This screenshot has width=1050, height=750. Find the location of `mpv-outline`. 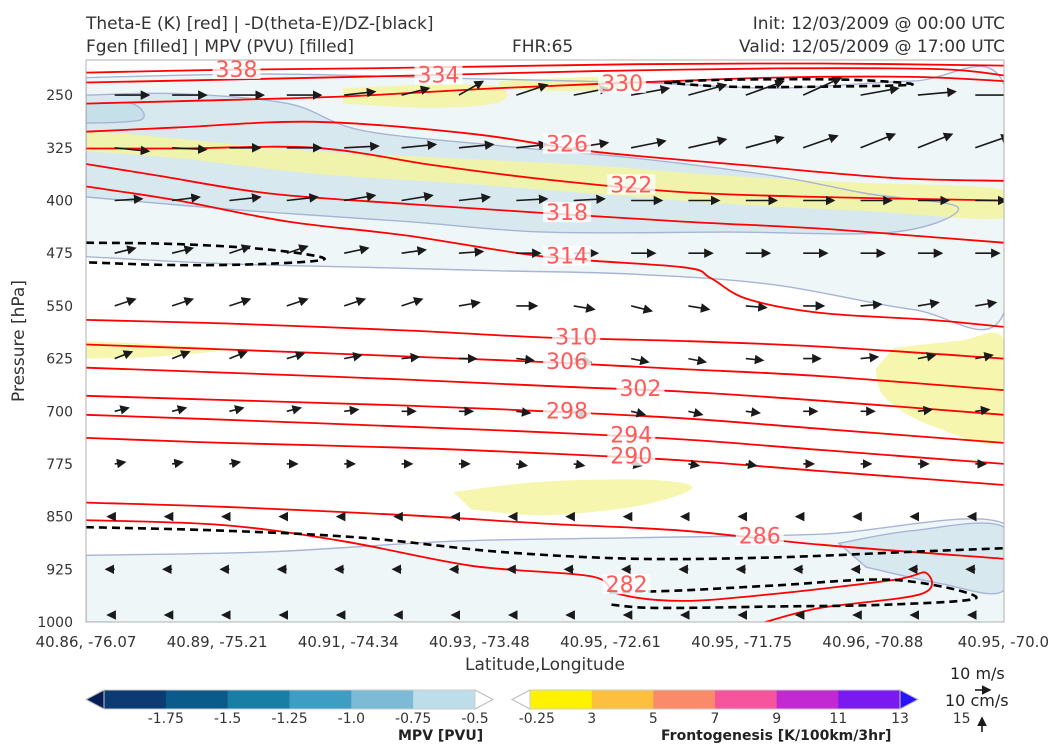

mpv-outline is located at coordinates (545, 570).